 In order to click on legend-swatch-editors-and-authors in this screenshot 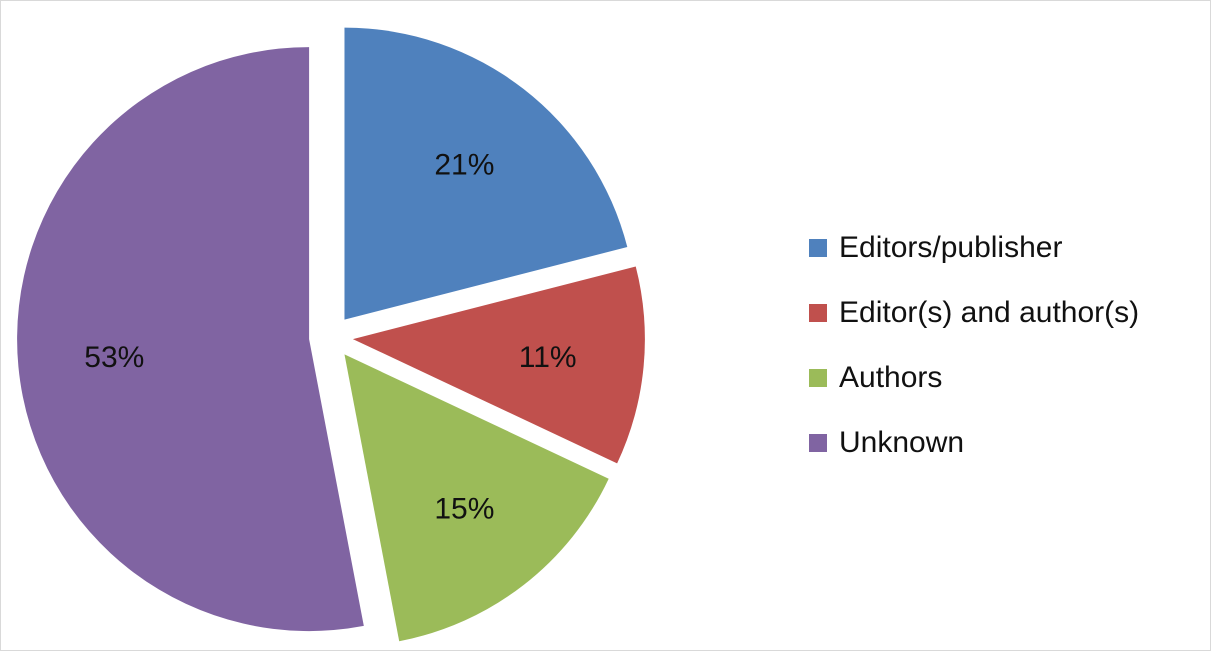, I will do `click(818, 312)`.